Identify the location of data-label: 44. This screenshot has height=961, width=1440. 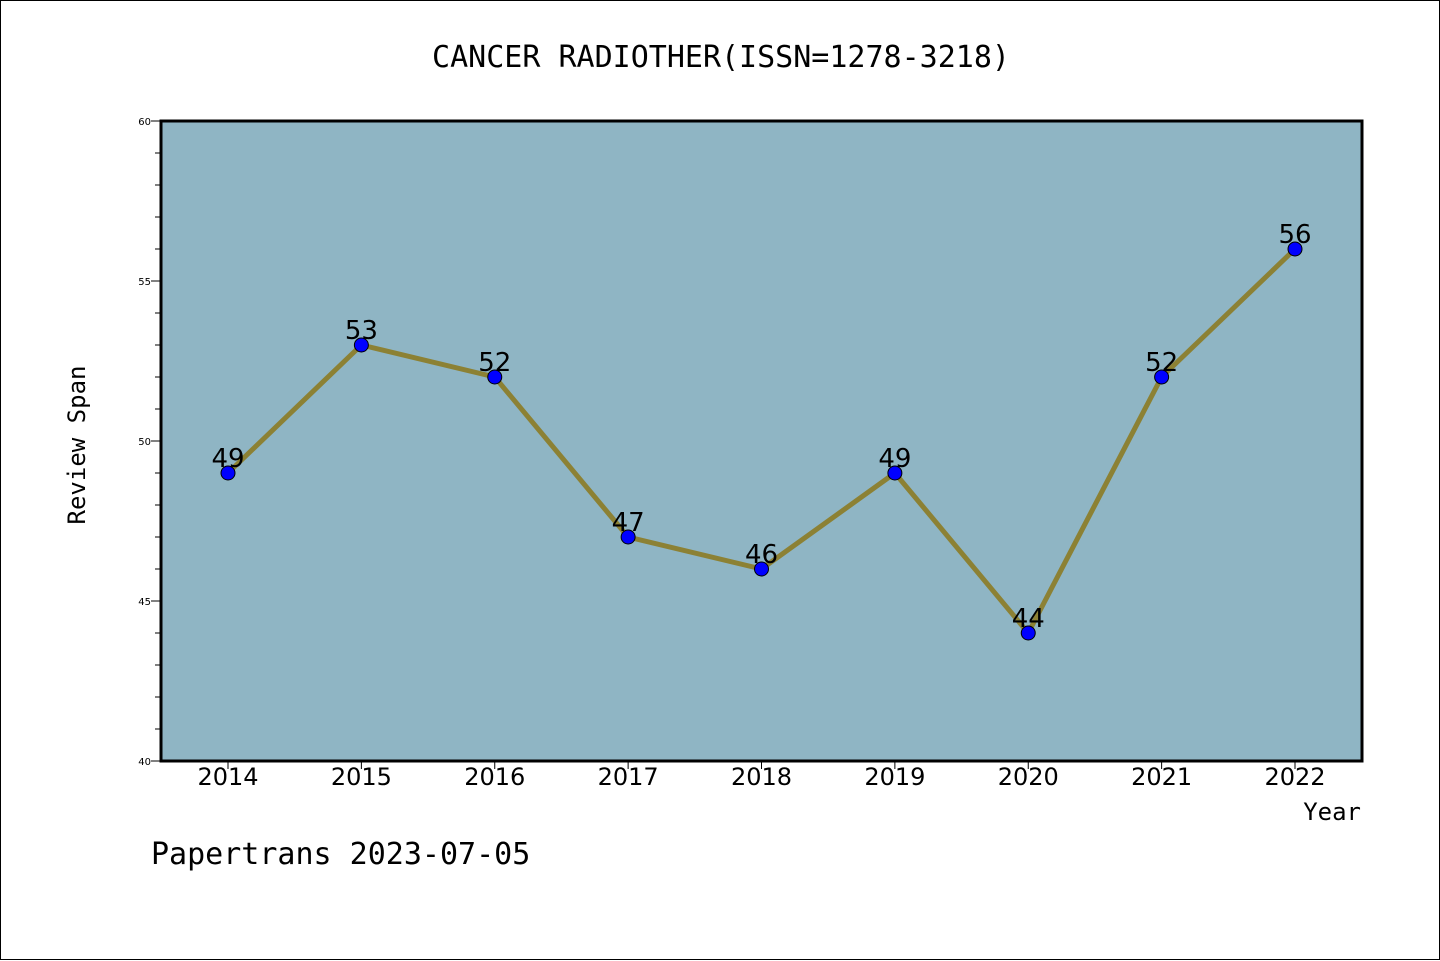
(1028, 619).